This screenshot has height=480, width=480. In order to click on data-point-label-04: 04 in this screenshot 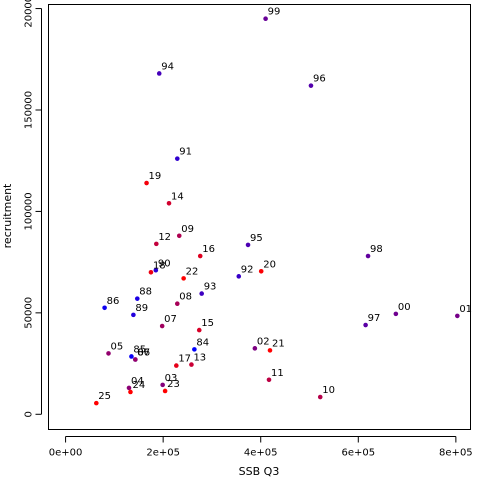, I will do `click(137, 381)`.